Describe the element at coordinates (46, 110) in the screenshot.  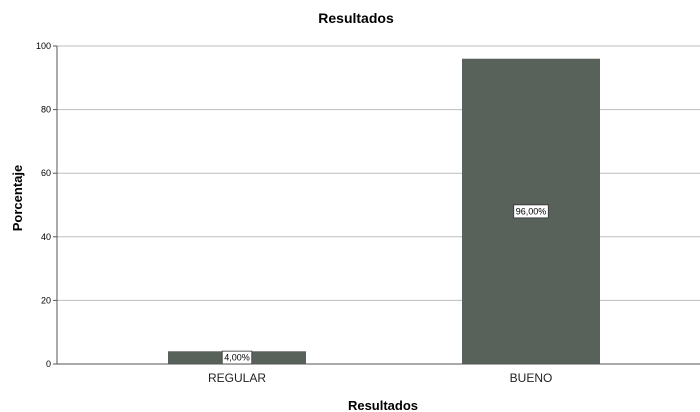
I see `y-tick-label: 80` at that location.